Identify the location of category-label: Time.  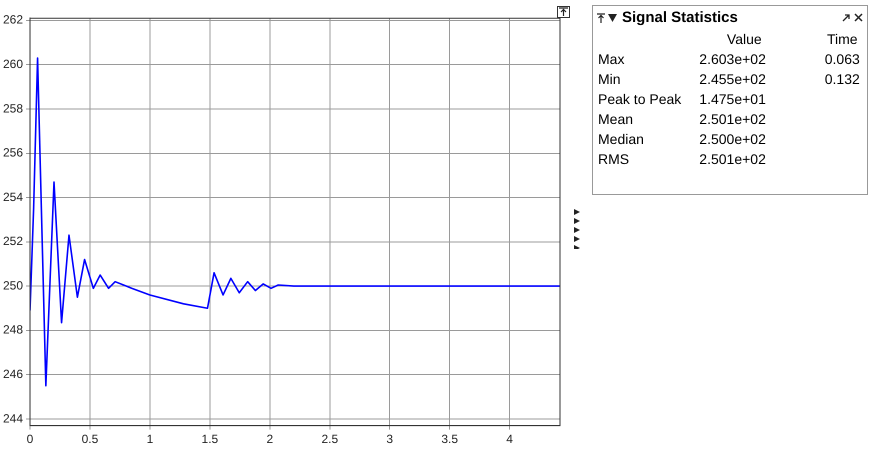
(842, 39).